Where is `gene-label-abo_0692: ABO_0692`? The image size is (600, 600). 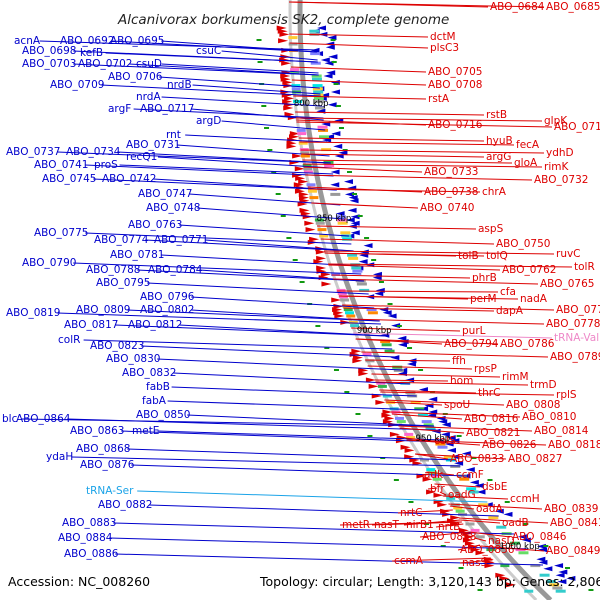 gene-label-abo_0692: ABO_0692 is located at coordinates (87, 41).